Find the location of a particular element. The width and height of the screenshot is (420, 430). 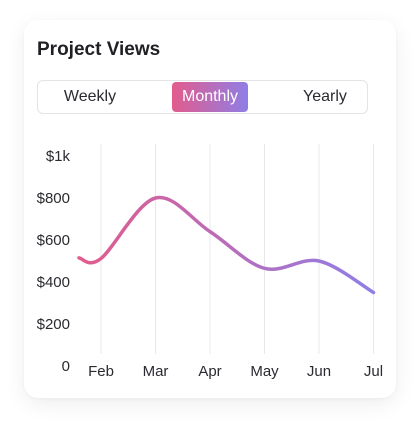

y-tick-label: $600 is located at coordinates (53, 240).